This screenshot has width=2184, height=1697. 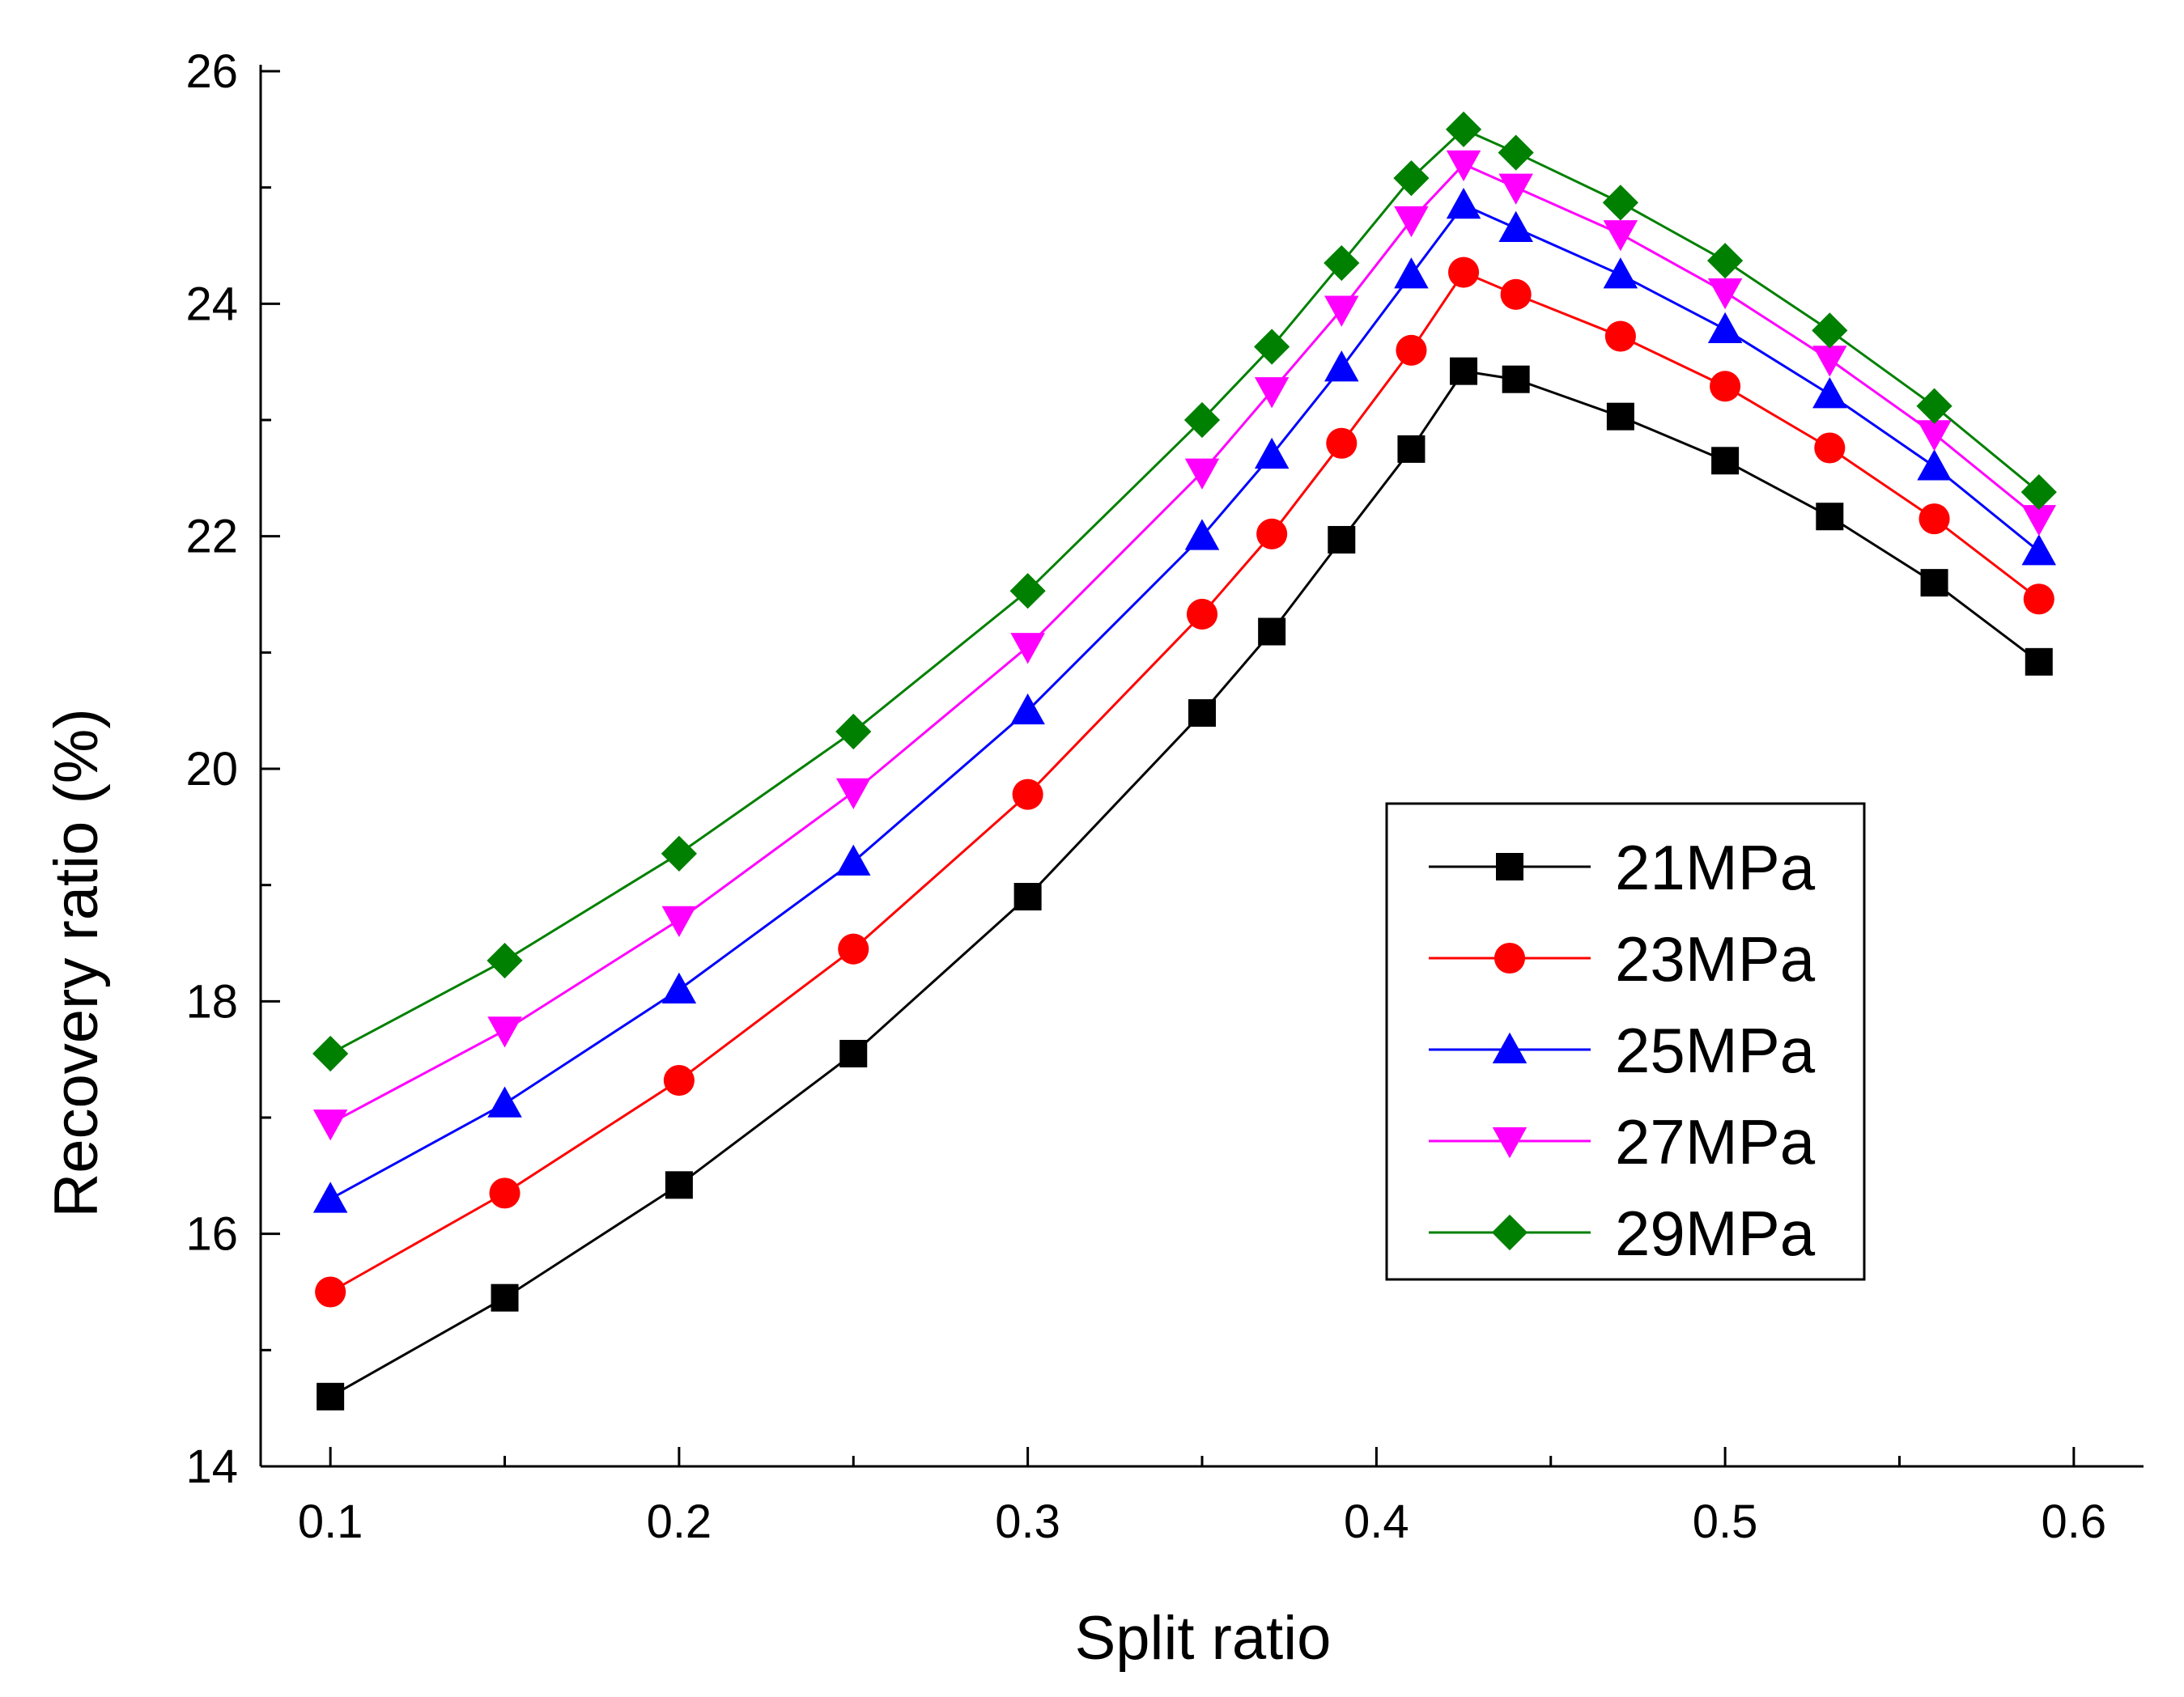 What do you see at coordinates (212, 1234) in the screenshot?
I see `y-tick-label: 16` at bounding box center [212, 1234].